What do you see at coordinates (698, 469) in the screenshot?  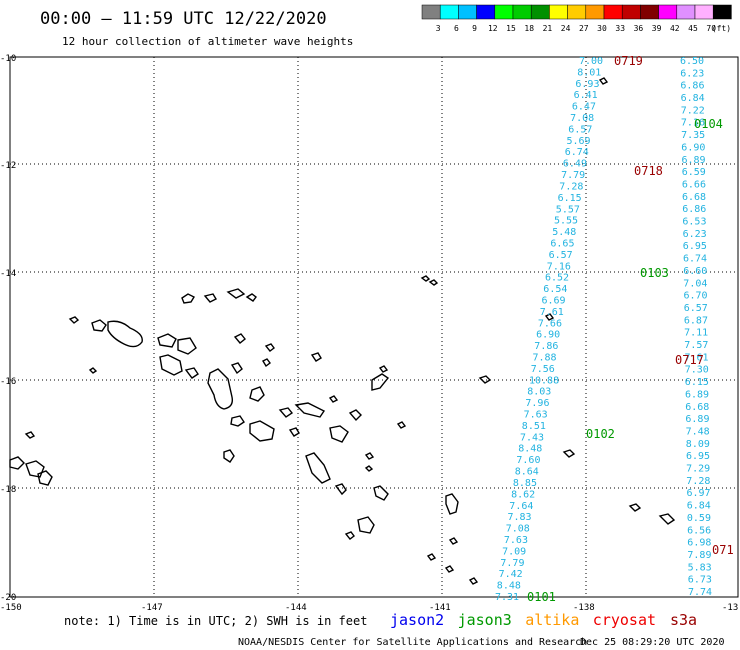 I see `swh-label: 7.29` at bounding box center [698, 469].